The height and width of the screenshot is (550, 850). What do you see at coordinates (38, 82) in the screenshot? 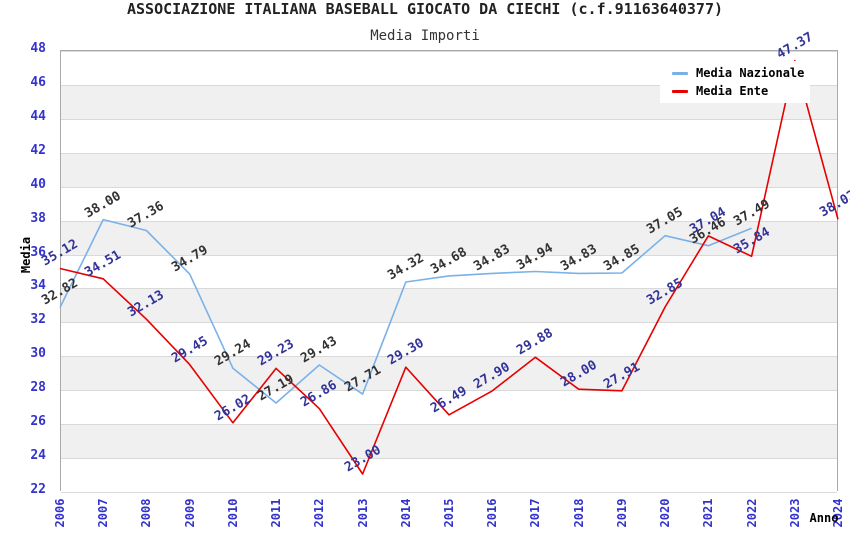
I see `y-tick-label: 46` at bounding box center [38, 82].